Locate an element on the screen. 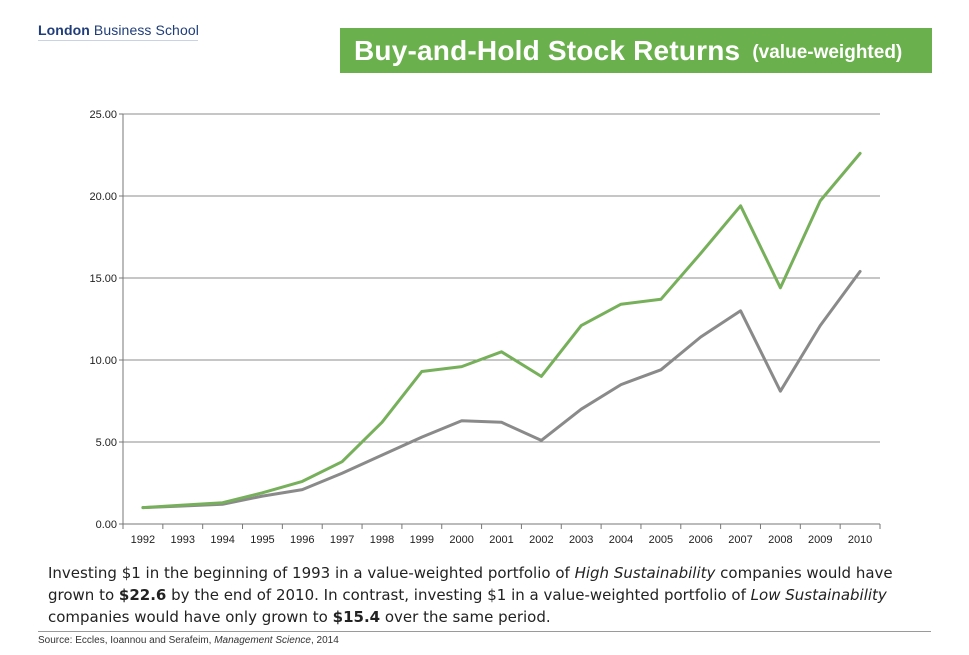  y-tick-label: 25.00 is located at coordinates (103, 115).